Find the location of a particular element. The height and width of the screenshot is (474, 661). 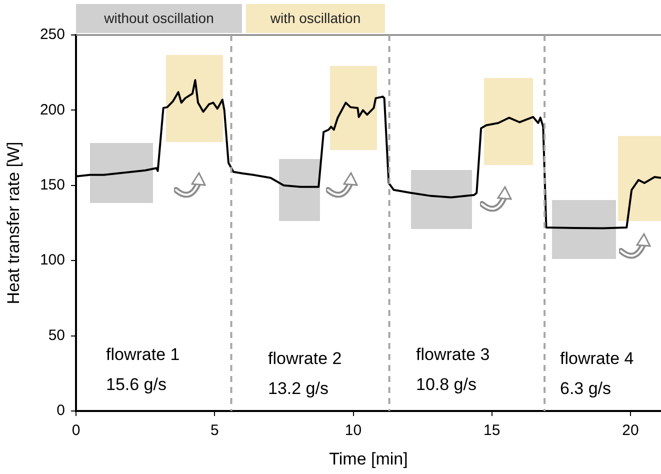

text: without oscillation is located at coordinates (159, 18).